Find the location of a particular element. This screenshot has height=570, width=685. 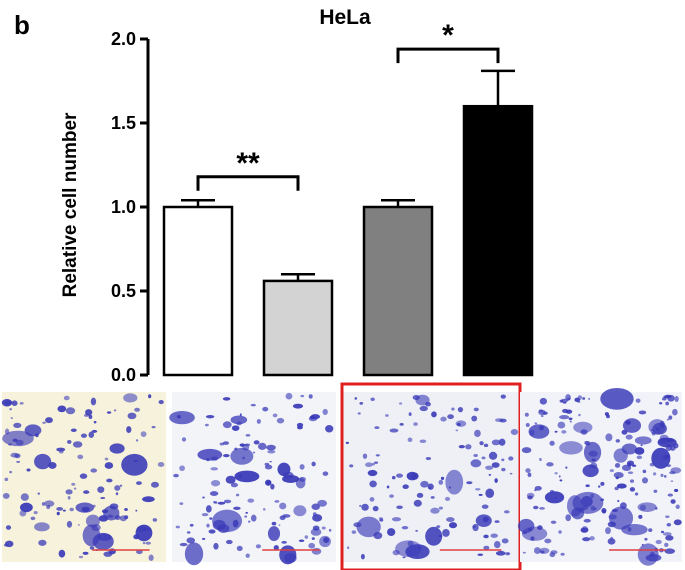

significance-bracket is located at coordinates (248, 183).